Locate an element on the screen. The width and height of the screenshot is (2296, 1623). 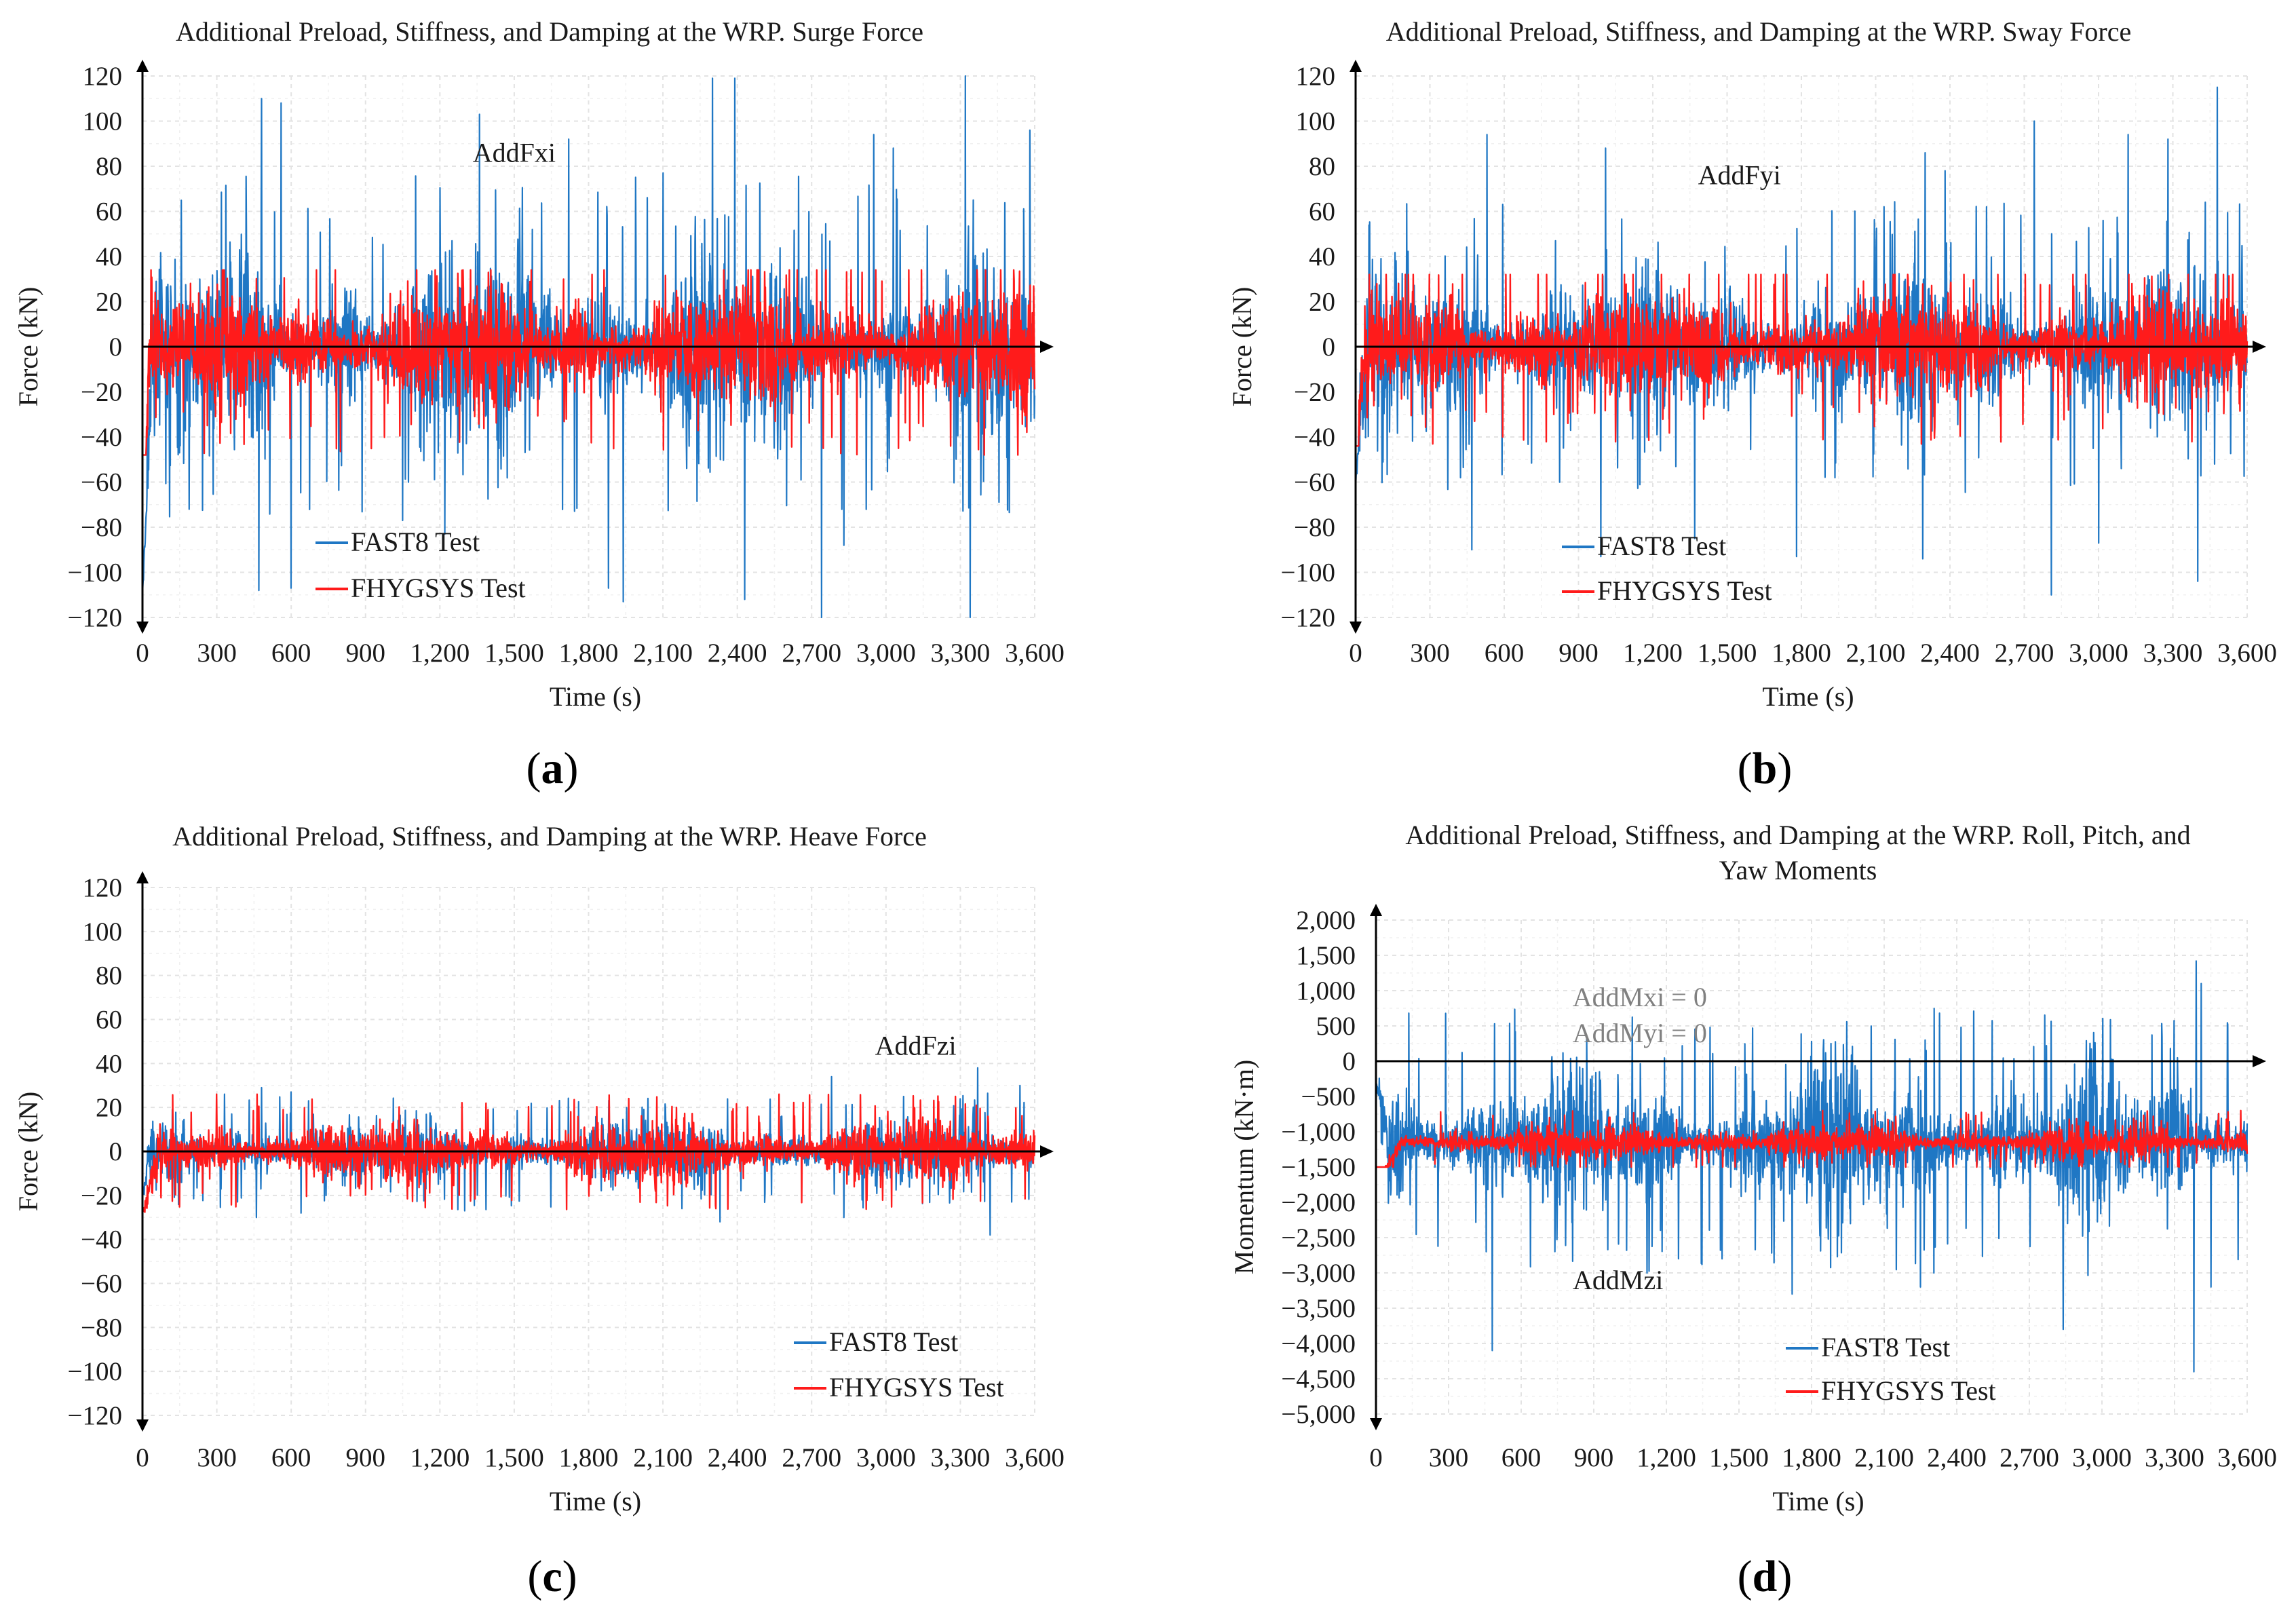
panel-label-c: (c) is located at coordinates (552, 1576).